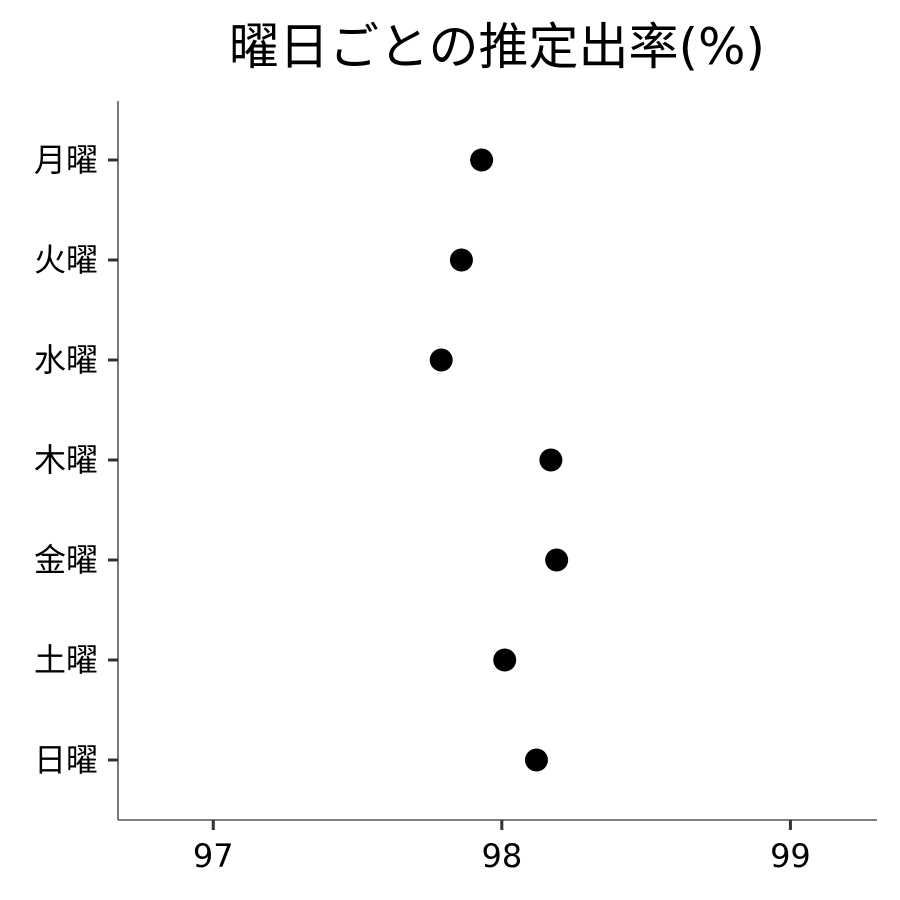 The image size is (900, 900). I want to click on x-tick-label: 97, so click(213, 856).